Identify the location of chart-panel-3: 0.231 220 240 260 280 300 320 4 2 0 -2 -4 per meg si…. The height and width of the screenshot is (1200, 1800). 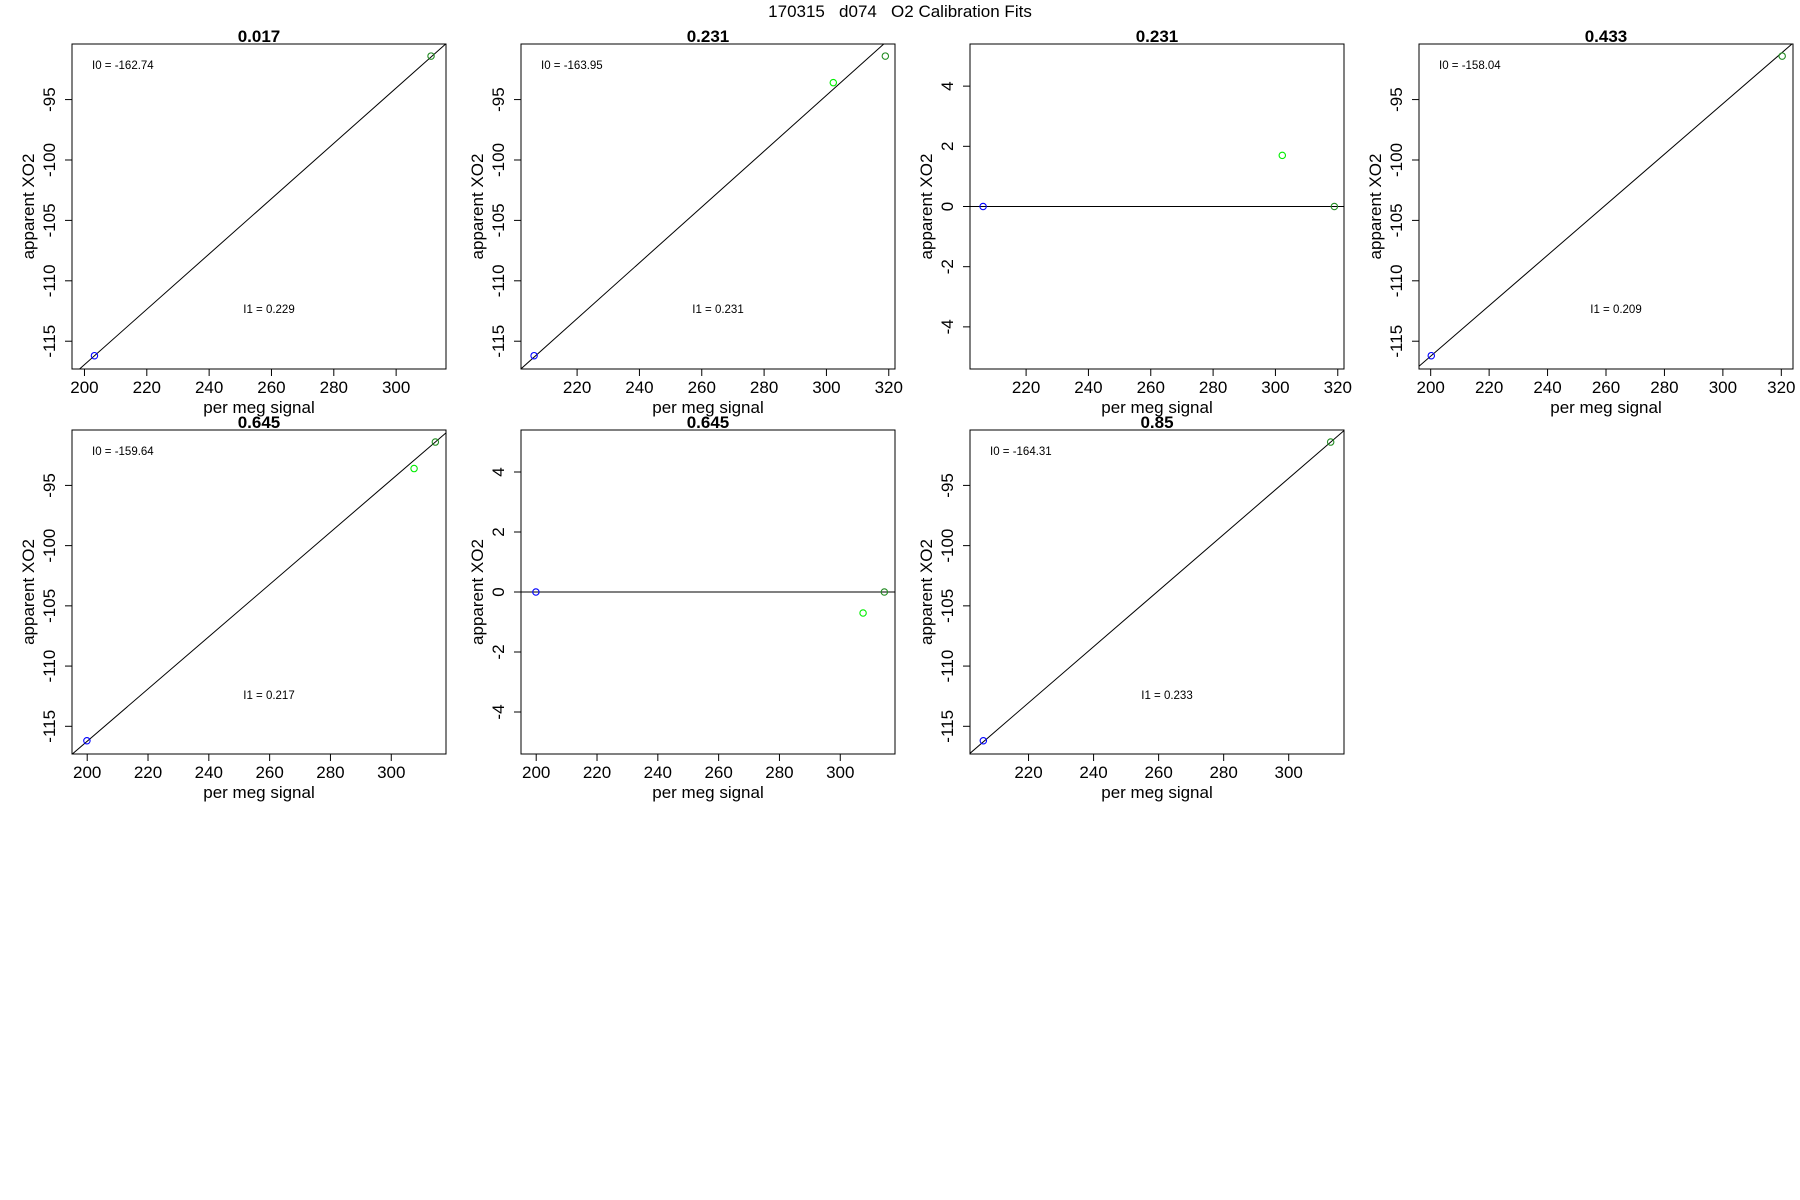
(1134, 222).